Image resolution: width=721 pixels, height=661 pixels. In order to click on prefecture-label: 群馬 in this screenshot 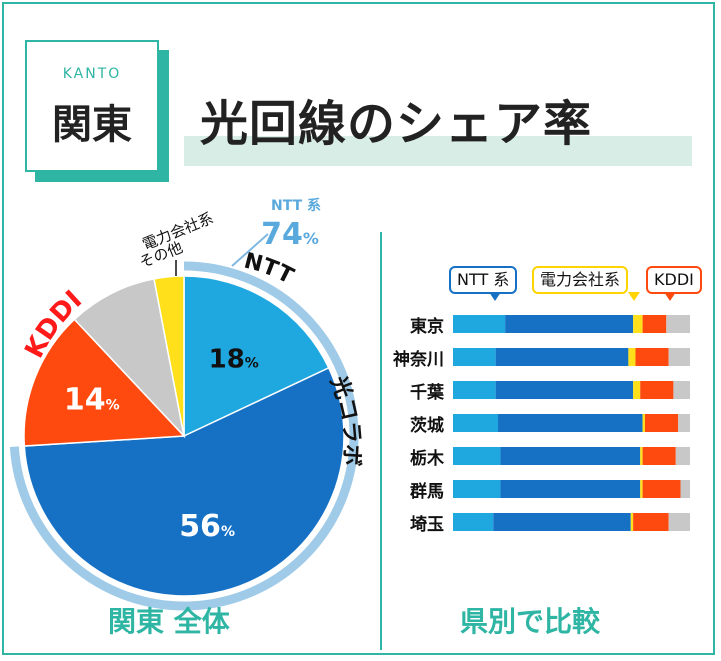, I will do `click(427, 492)`.